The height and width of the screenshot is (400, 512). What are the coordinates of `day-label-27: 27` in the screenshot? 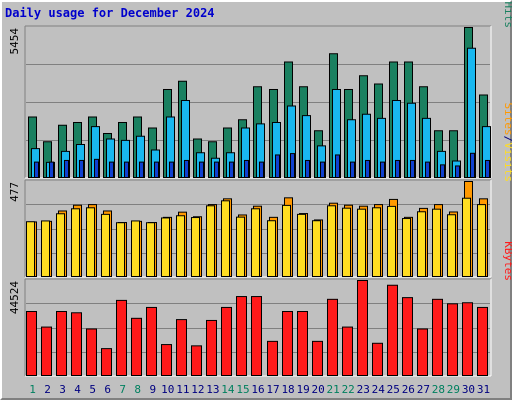 It's located at (423, 389).